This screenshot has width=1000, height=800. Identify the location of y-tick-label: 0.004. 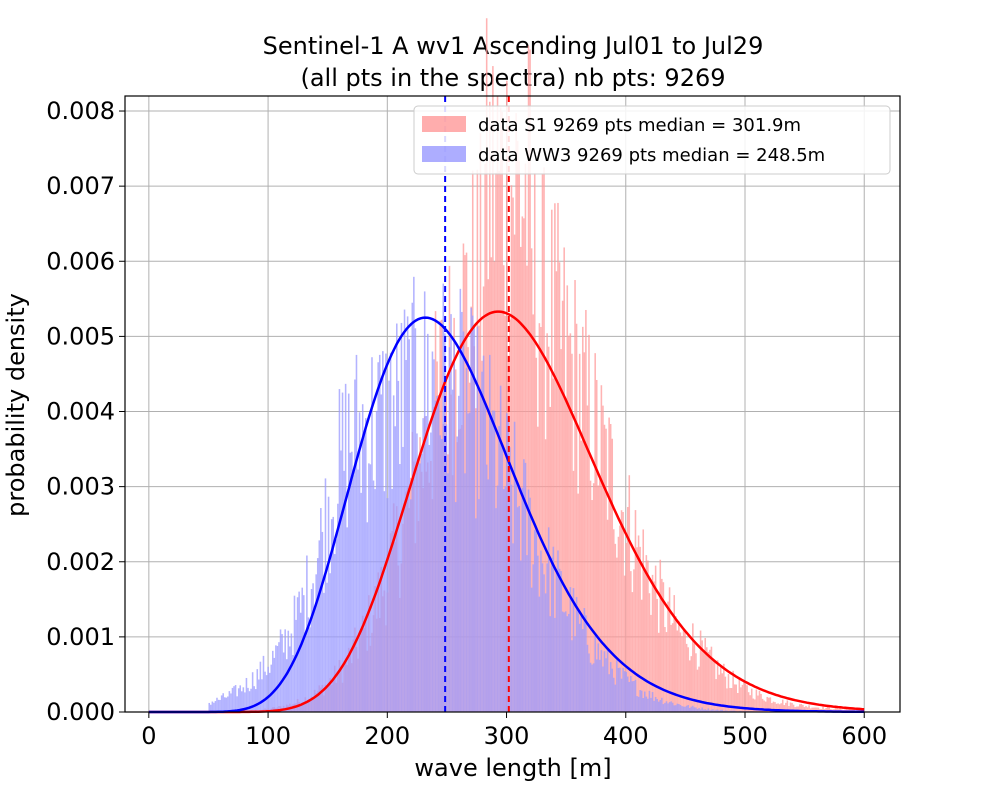
(80, 412).